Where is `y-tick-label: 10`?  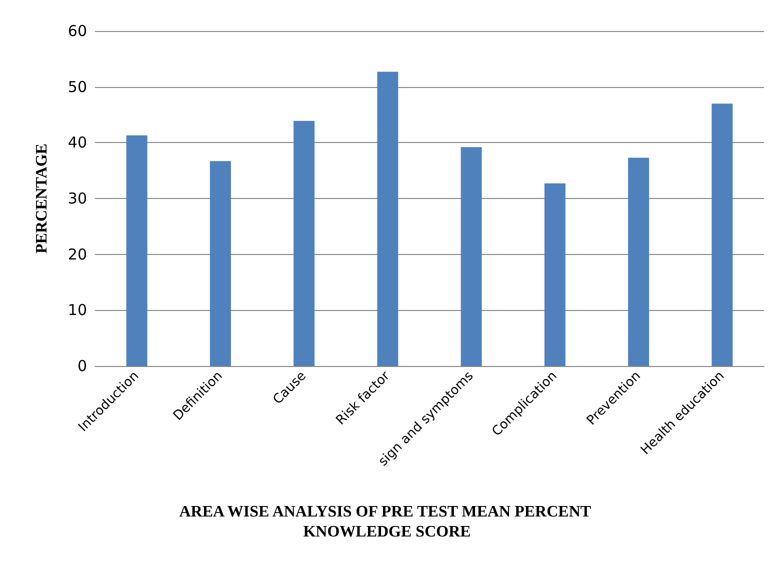 y-tick-label: 10 is located at coordinates (77, 310).